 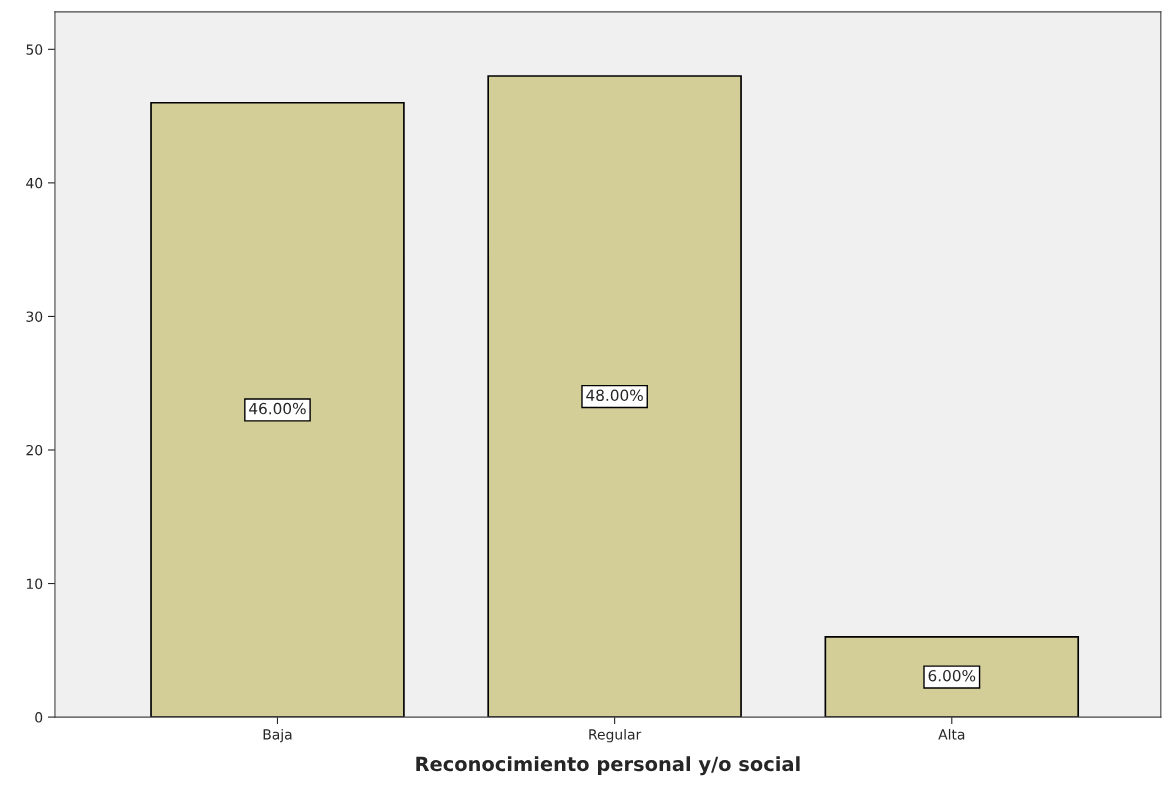 I want to click on x-tick-label: Alta, so click(x=951, y=734).